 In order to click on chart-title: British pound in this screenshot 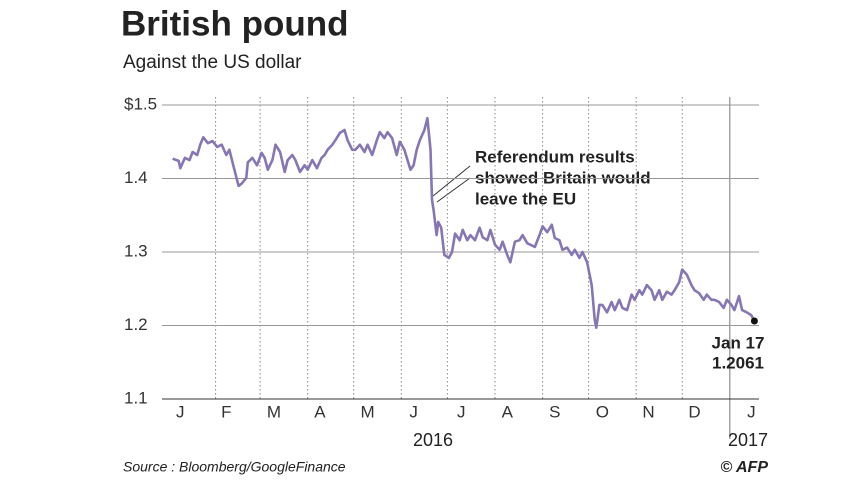, I will do `click(234, 23)`.